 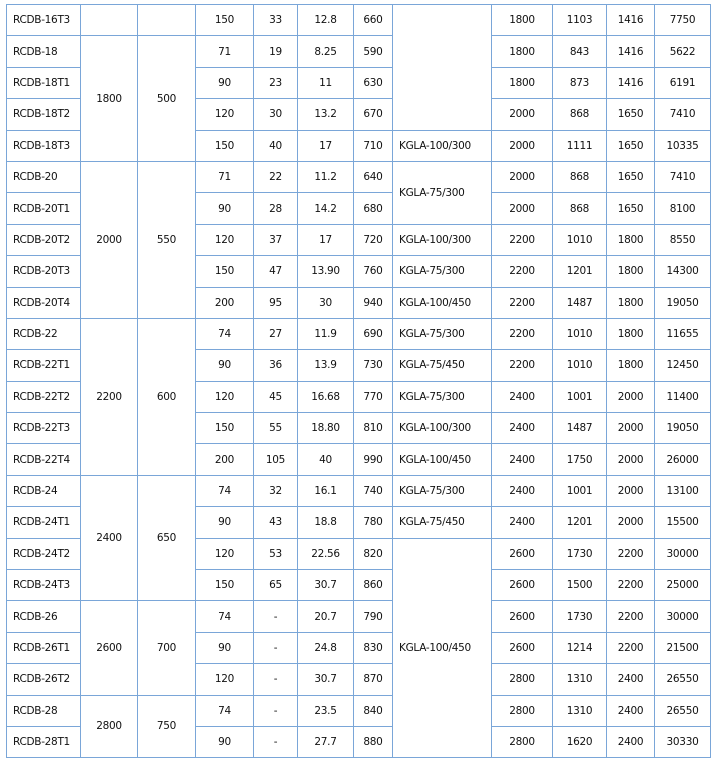 What do you see at coordinates (166, 98) in the screenshot?
I see `group-value-b-cell: 500` at bounding box center [166, 98].